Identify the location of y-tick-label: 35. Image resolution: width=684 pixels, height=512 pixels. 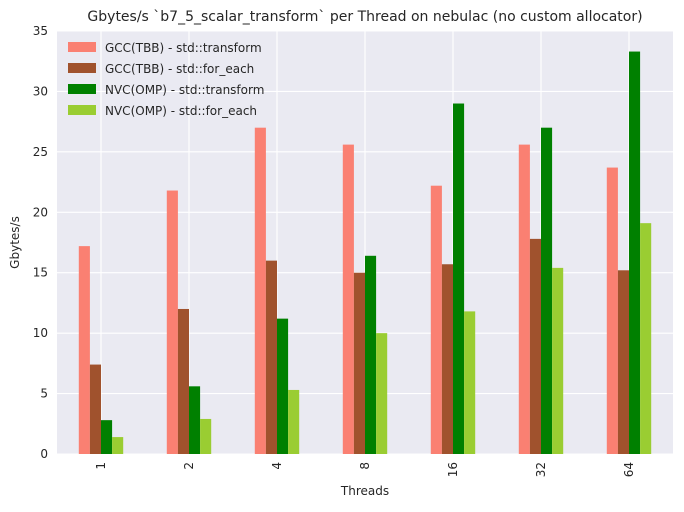
(40, 31).